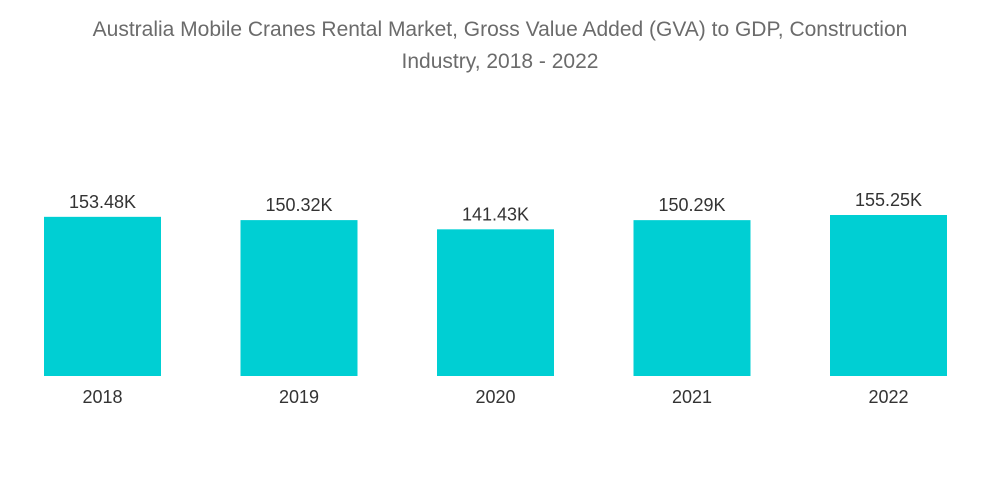  Describe the element at coordinates (500, 61) in the screenshot. I see `chart-title-line-2: Industry, 2018 - 2022` at that location.